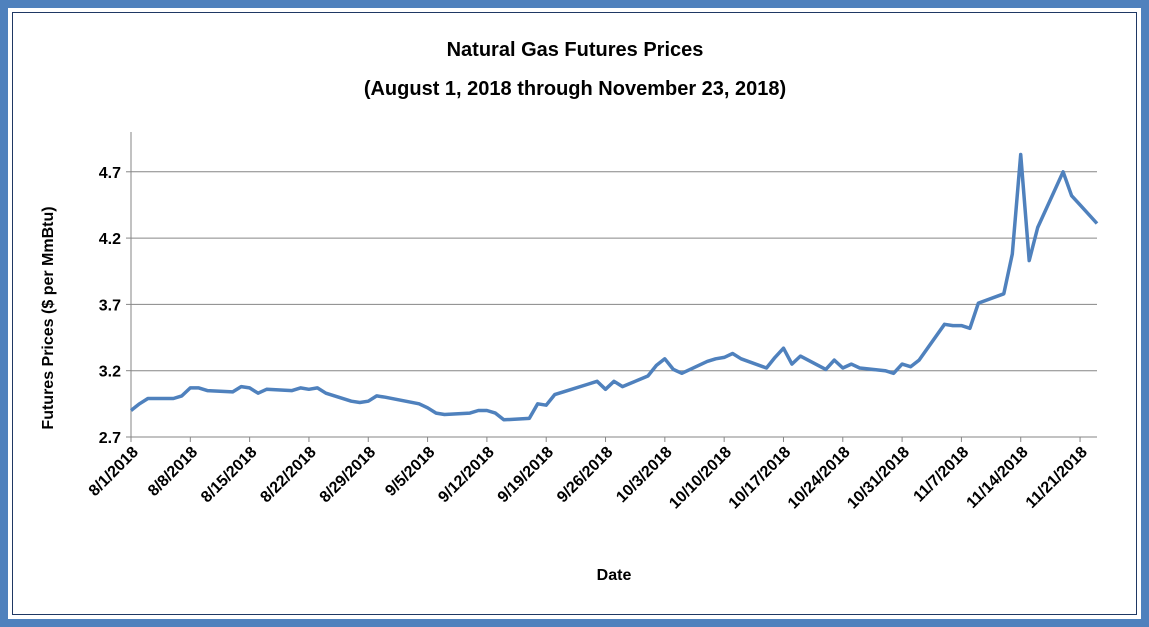 The image size is (1149, 627). I want to click on x-tick-label: 11/7/2018, so click(942, 475).